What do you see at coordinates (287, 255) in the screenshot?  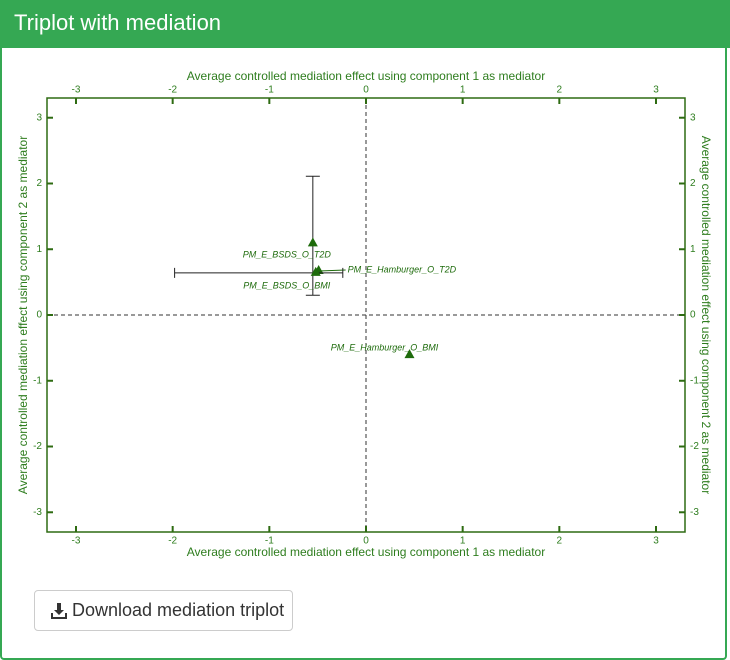 I see `point-label: PM_E_BSDS_O_T2D` at bounding box center [287, 255].